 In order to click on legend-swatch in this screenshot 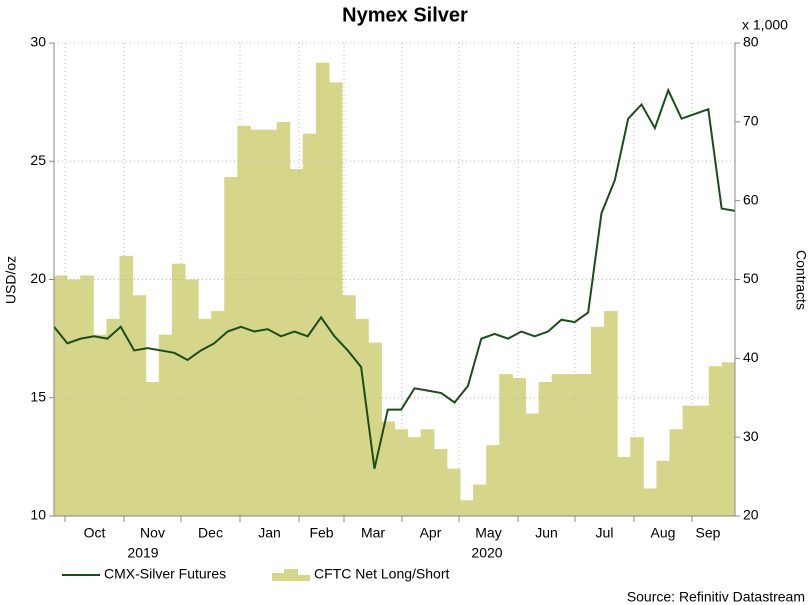, I will do `click(291, 575)`.